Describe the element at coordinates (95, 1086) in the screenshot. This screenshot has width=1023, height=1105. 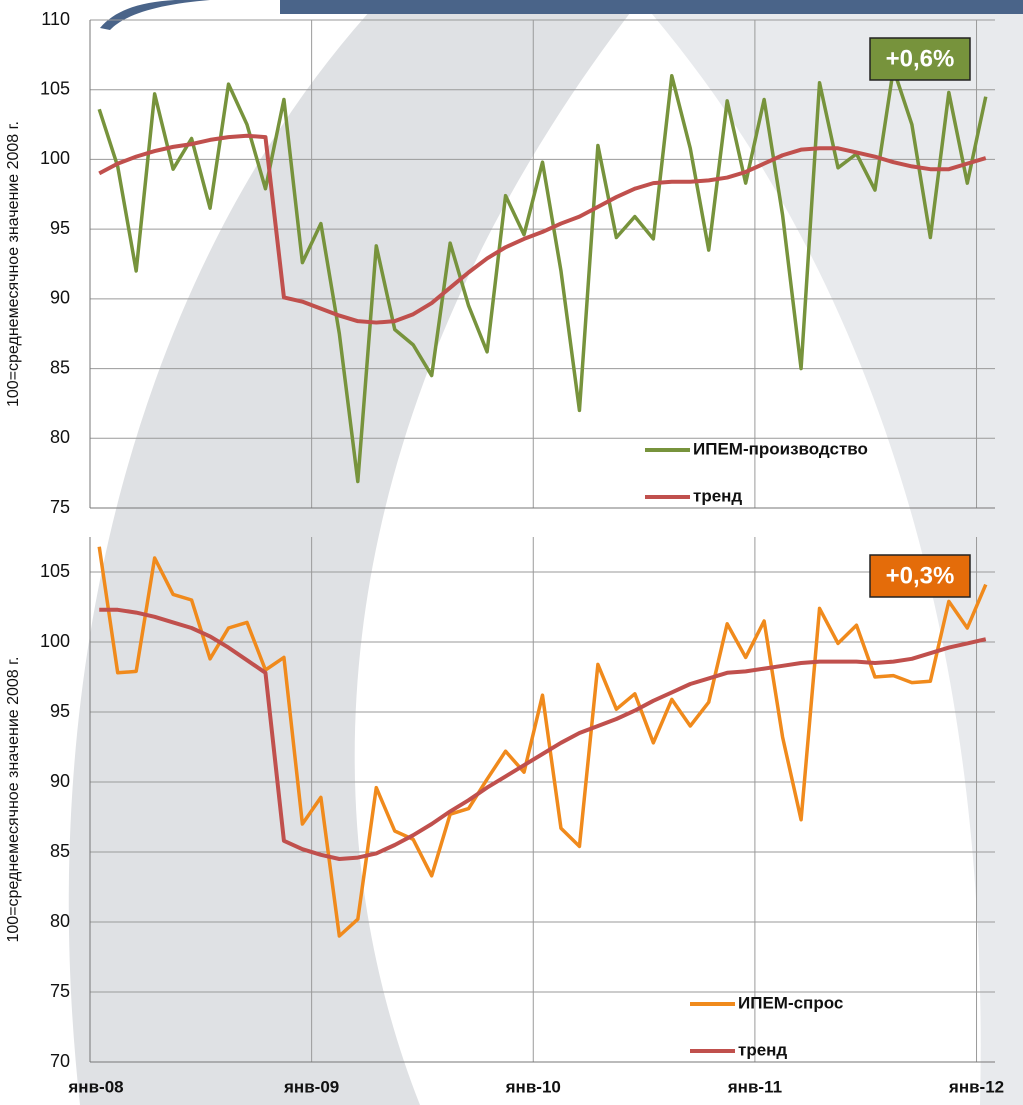
I see `x-tick-label: янв-08` at that location.